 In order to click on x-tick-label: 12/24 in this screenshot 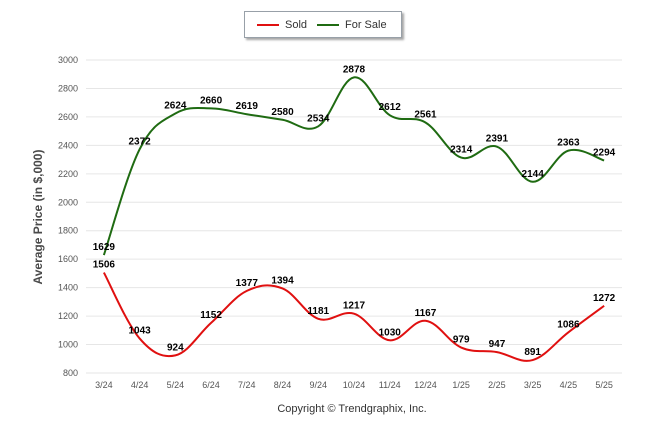, I will do `click(425, 385)`.